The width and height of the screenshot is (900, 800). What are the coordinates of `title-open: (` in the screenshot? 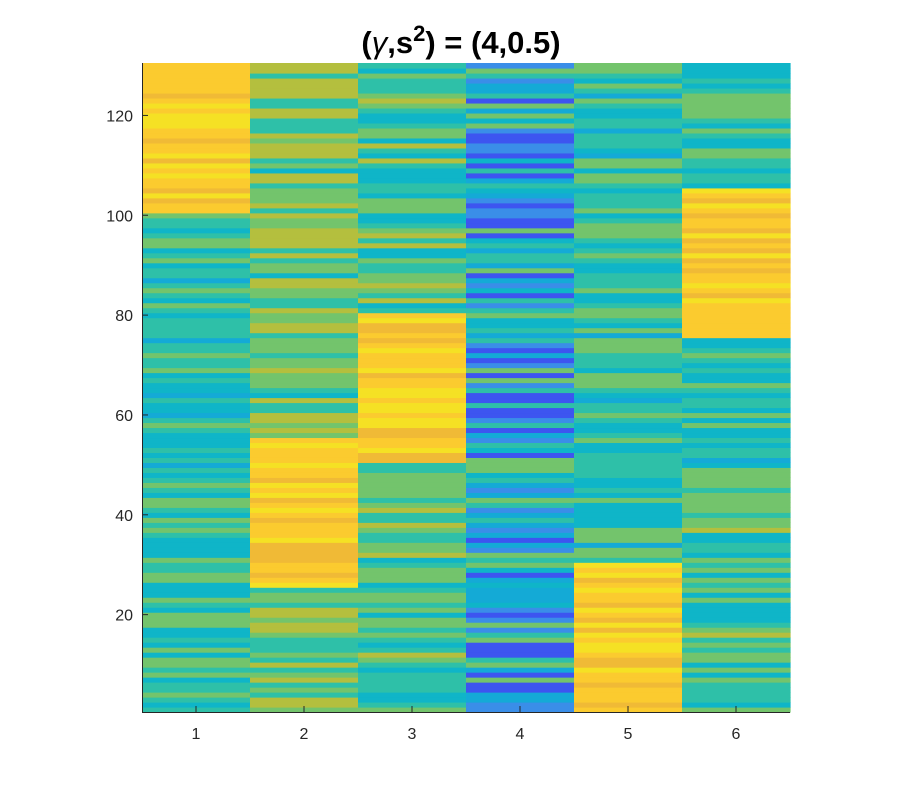 It's located at (366, 42).